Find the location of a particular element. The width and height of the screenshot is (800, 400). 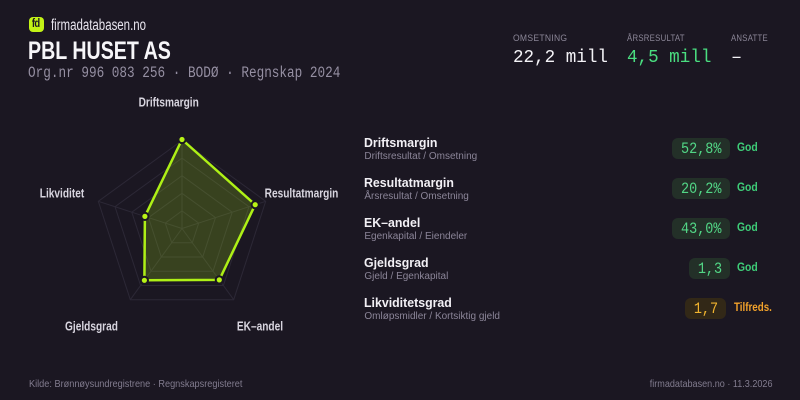

svg-text: Likviditet is located at coordinates (62, 193).